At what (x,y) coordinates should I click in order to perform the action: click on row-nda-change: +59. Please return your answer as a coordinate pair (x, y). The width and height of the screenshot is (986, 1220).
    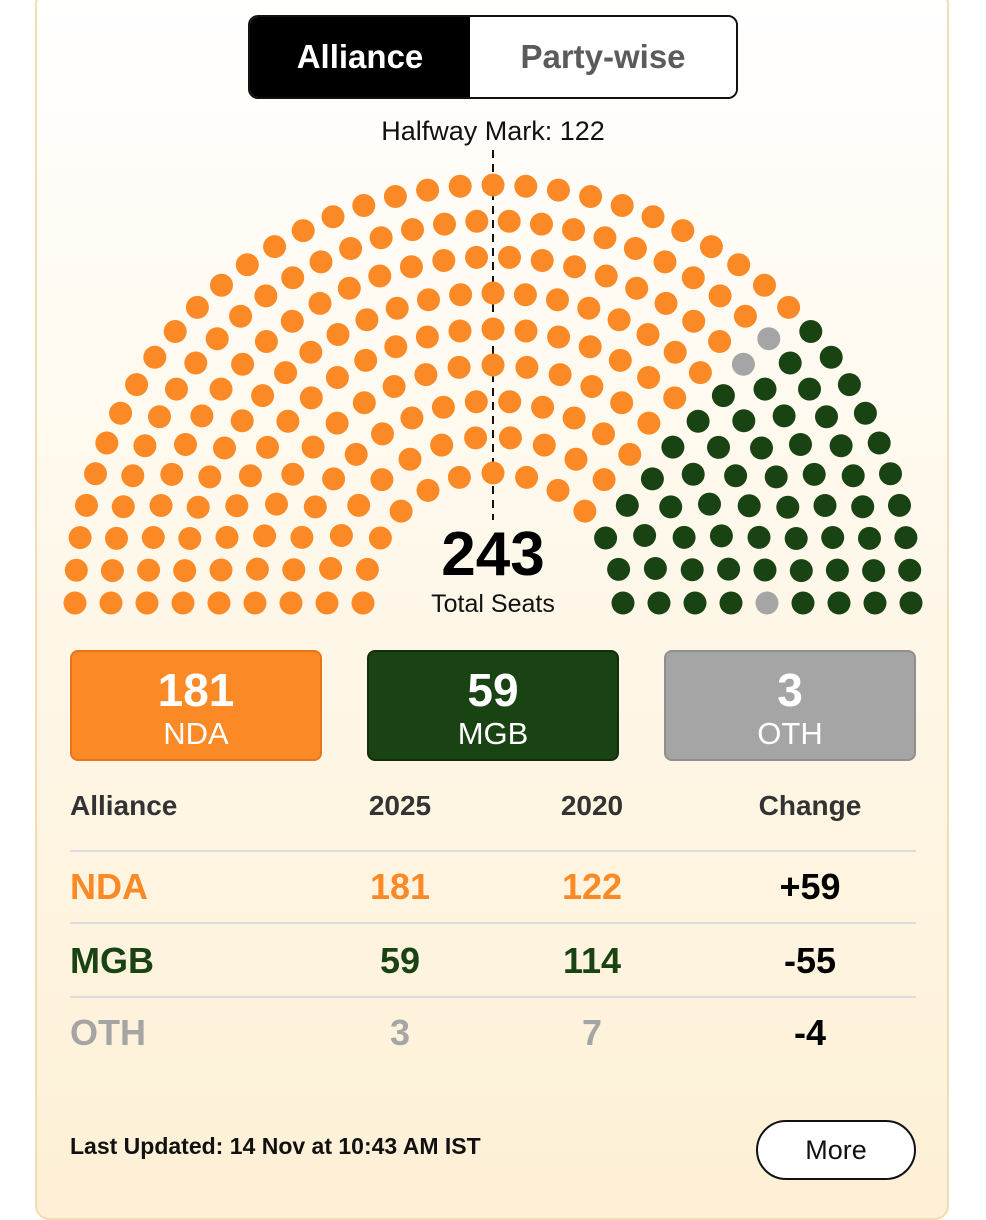
    Looking at the image, I should click on (810, 886).